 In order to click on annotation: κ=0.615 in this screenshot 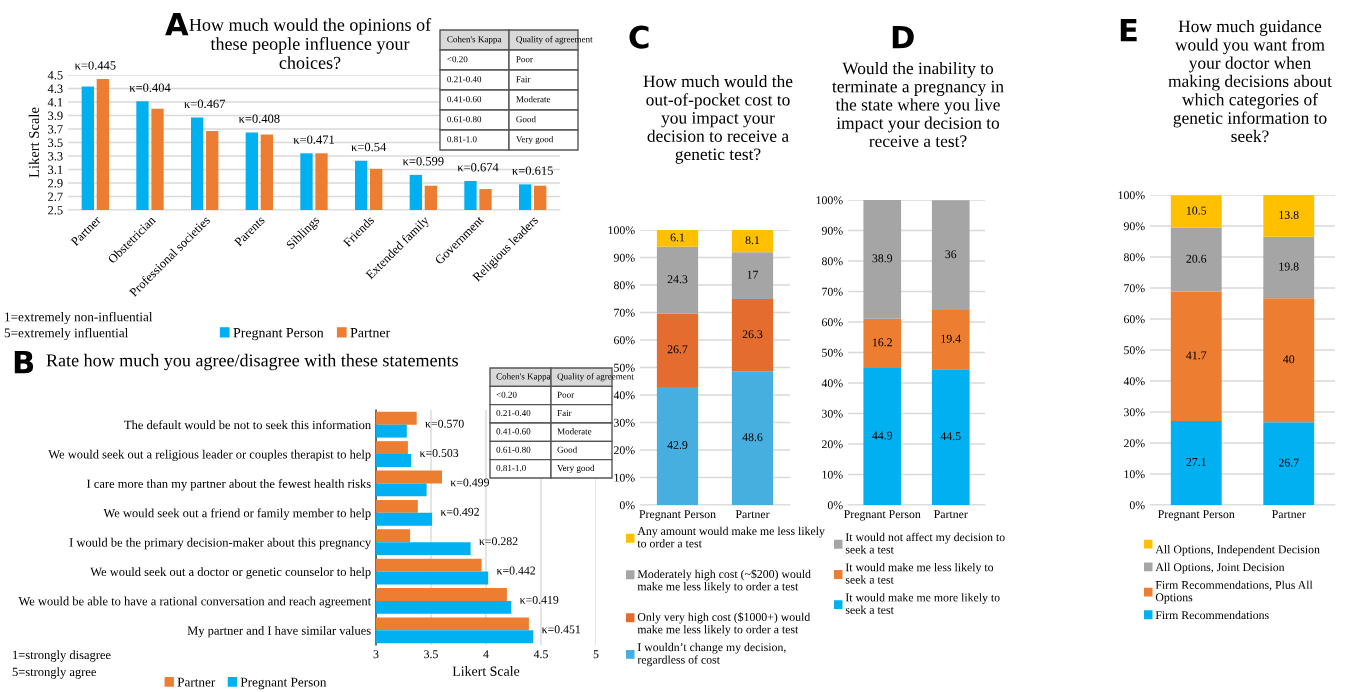, I will do `click(532, 170)`.